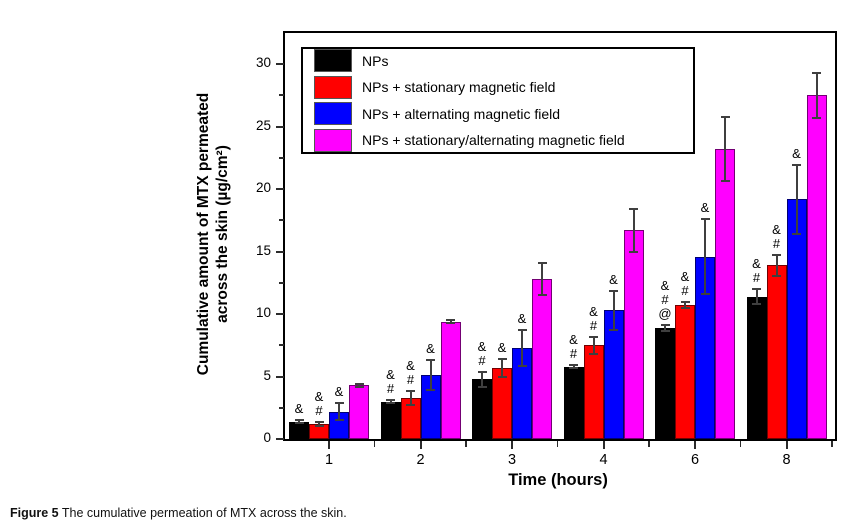 This screenshot has height=531, width=841. Describe the element at coordinates (263, 125) in the screenshot. I see `y-tick-label: 25` at that location.